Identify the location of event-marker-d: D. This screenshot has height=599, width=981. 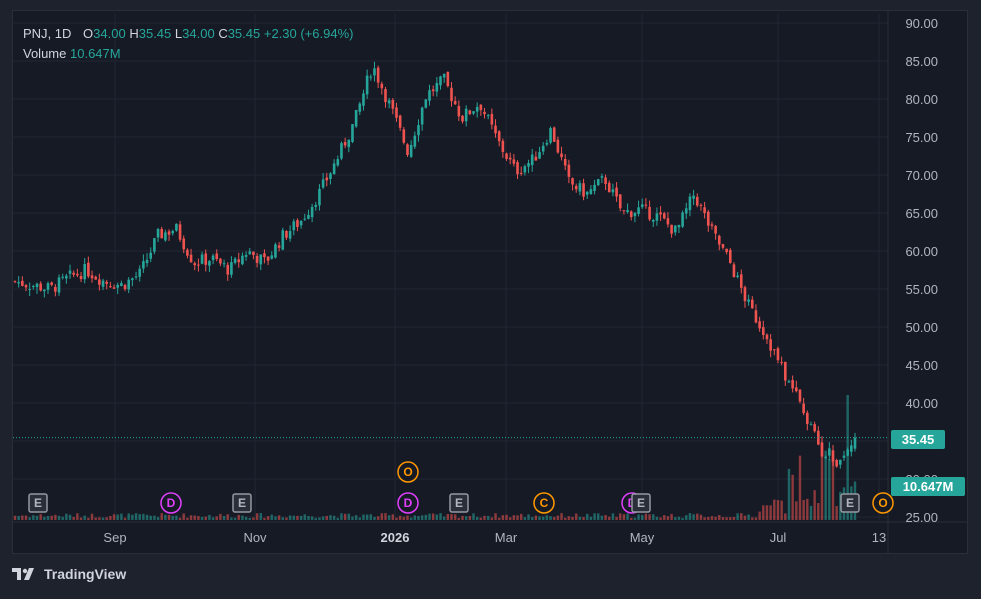
(408, 503).